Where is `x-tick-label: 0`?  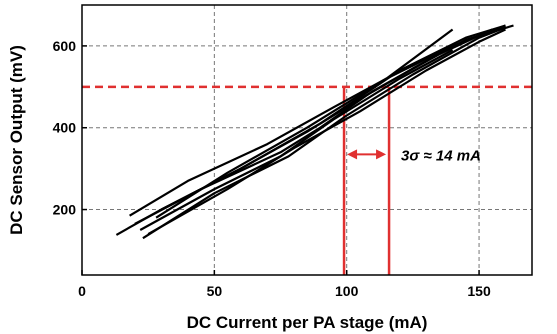
x-tick-label: 0 is located at coordinates (82, 291).